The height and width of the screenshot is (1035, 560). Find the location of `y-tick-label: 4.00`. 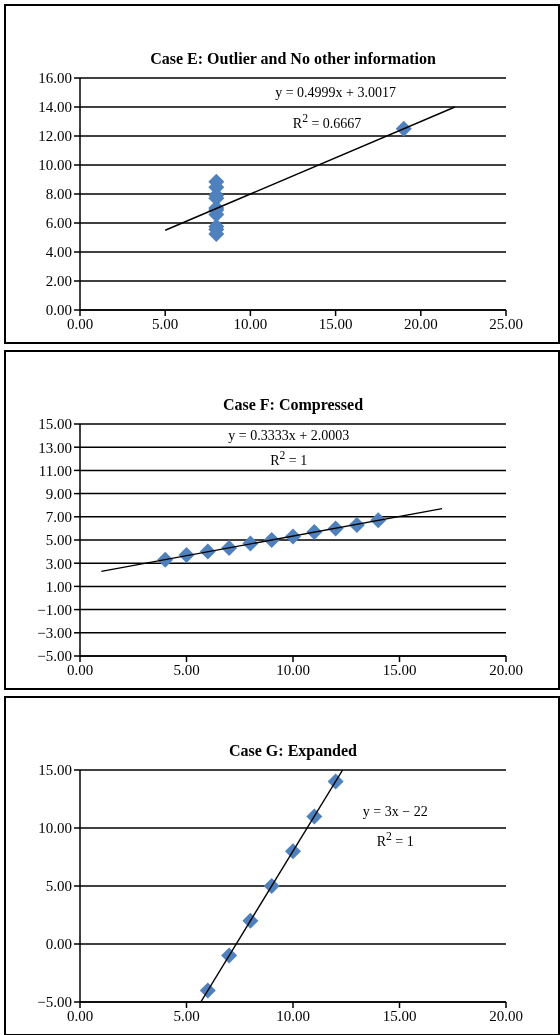

y-tick-label: 4.00 is located at coordinates (58, 252).